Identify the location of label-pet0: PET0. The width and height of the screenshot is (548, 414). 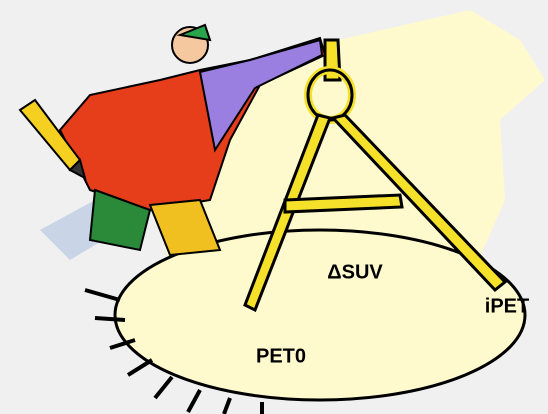
(281, 356).